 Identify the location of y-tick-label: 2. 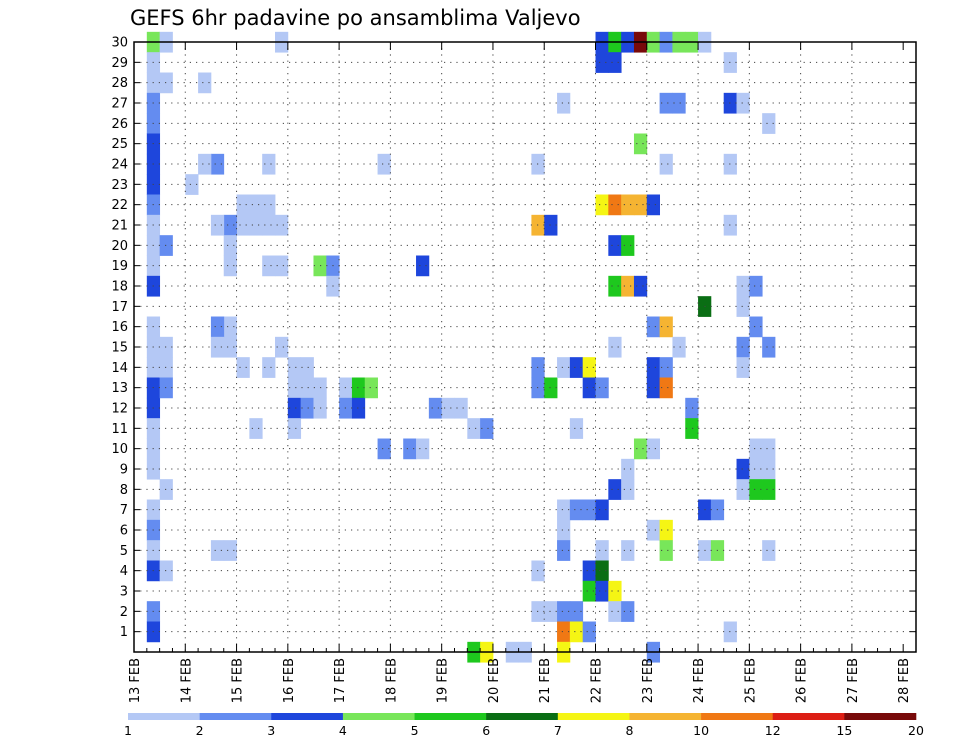
(124, 612).